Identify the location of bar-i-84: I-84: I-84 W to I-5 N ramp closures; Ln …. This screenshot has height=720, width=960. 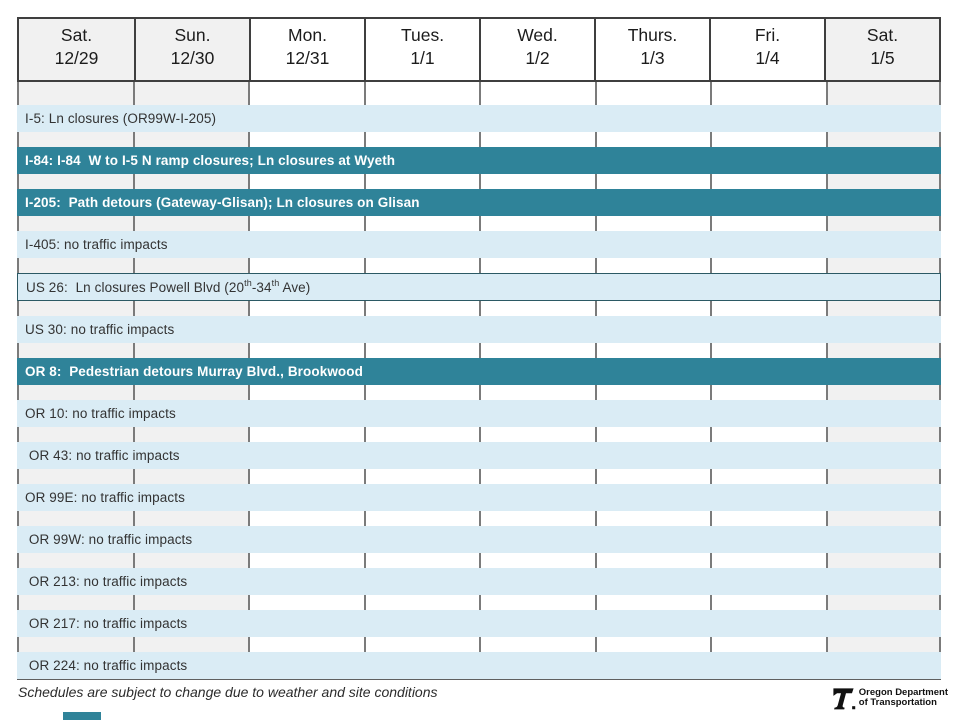
(479, 160).